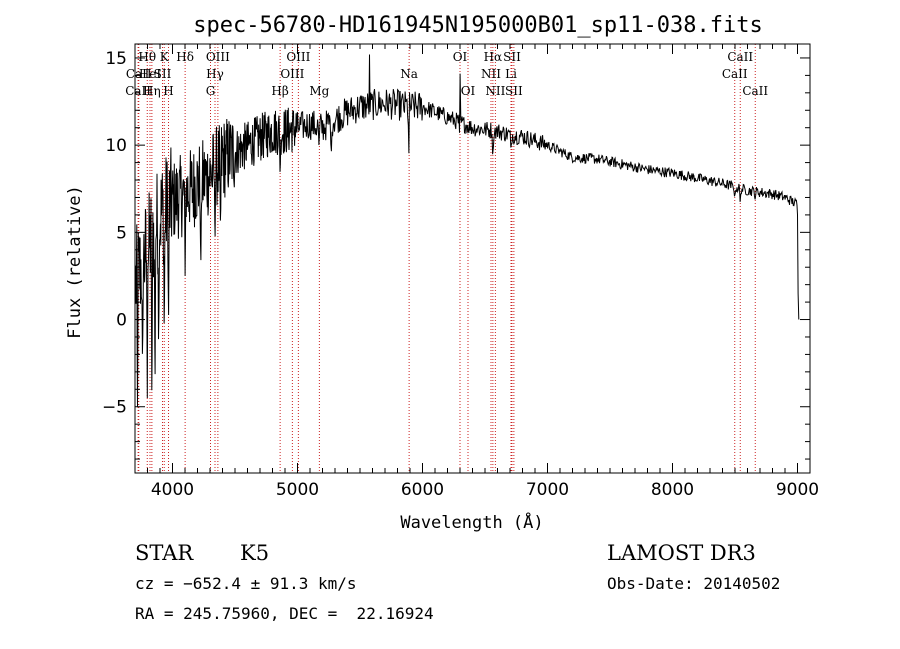 The width and height of the screenshot is (900, 649). I want to click on spectral-line-label: HeI, so click(150, 74).